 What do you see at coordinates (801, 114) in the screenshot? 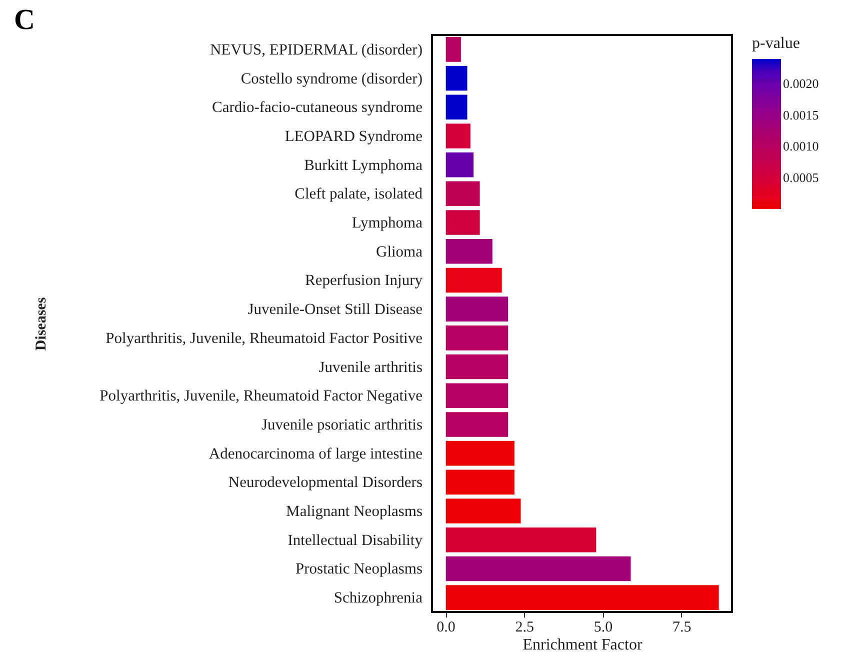
I see `color-bar-label: 0.0015` at bounding box center [801, 114].